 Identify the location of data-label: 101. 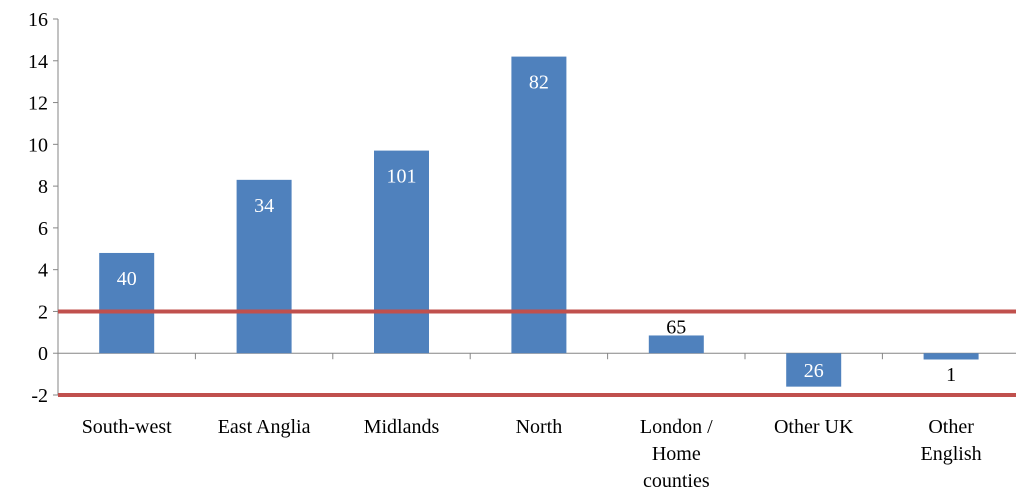
(402, 177).